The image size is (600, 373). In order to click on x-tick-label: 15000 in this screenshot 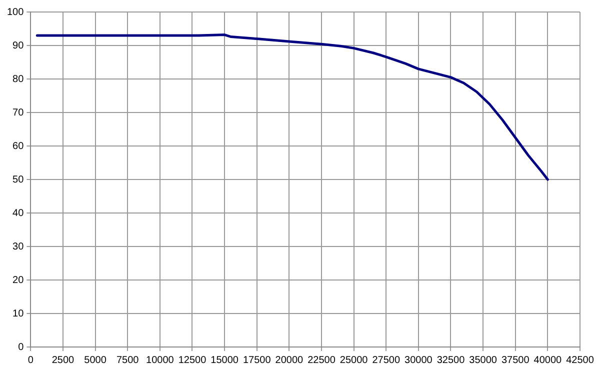, I will do `click(224, 360)`.